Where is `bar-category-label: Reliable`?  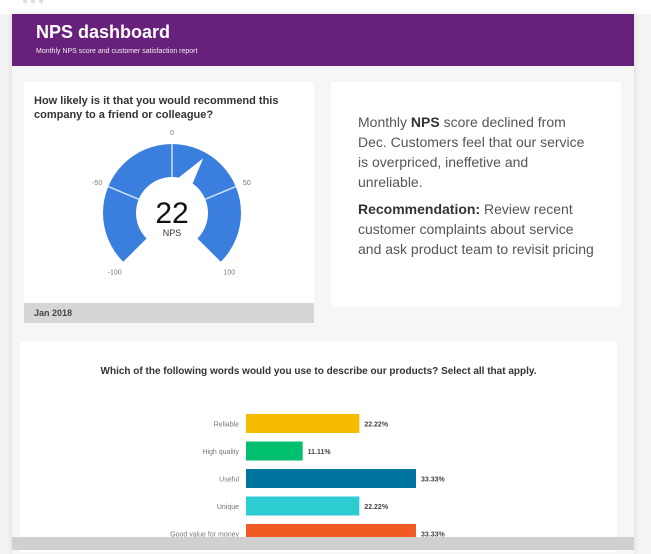 bar-category-label: Reliable is located at coordinates (226, 425).